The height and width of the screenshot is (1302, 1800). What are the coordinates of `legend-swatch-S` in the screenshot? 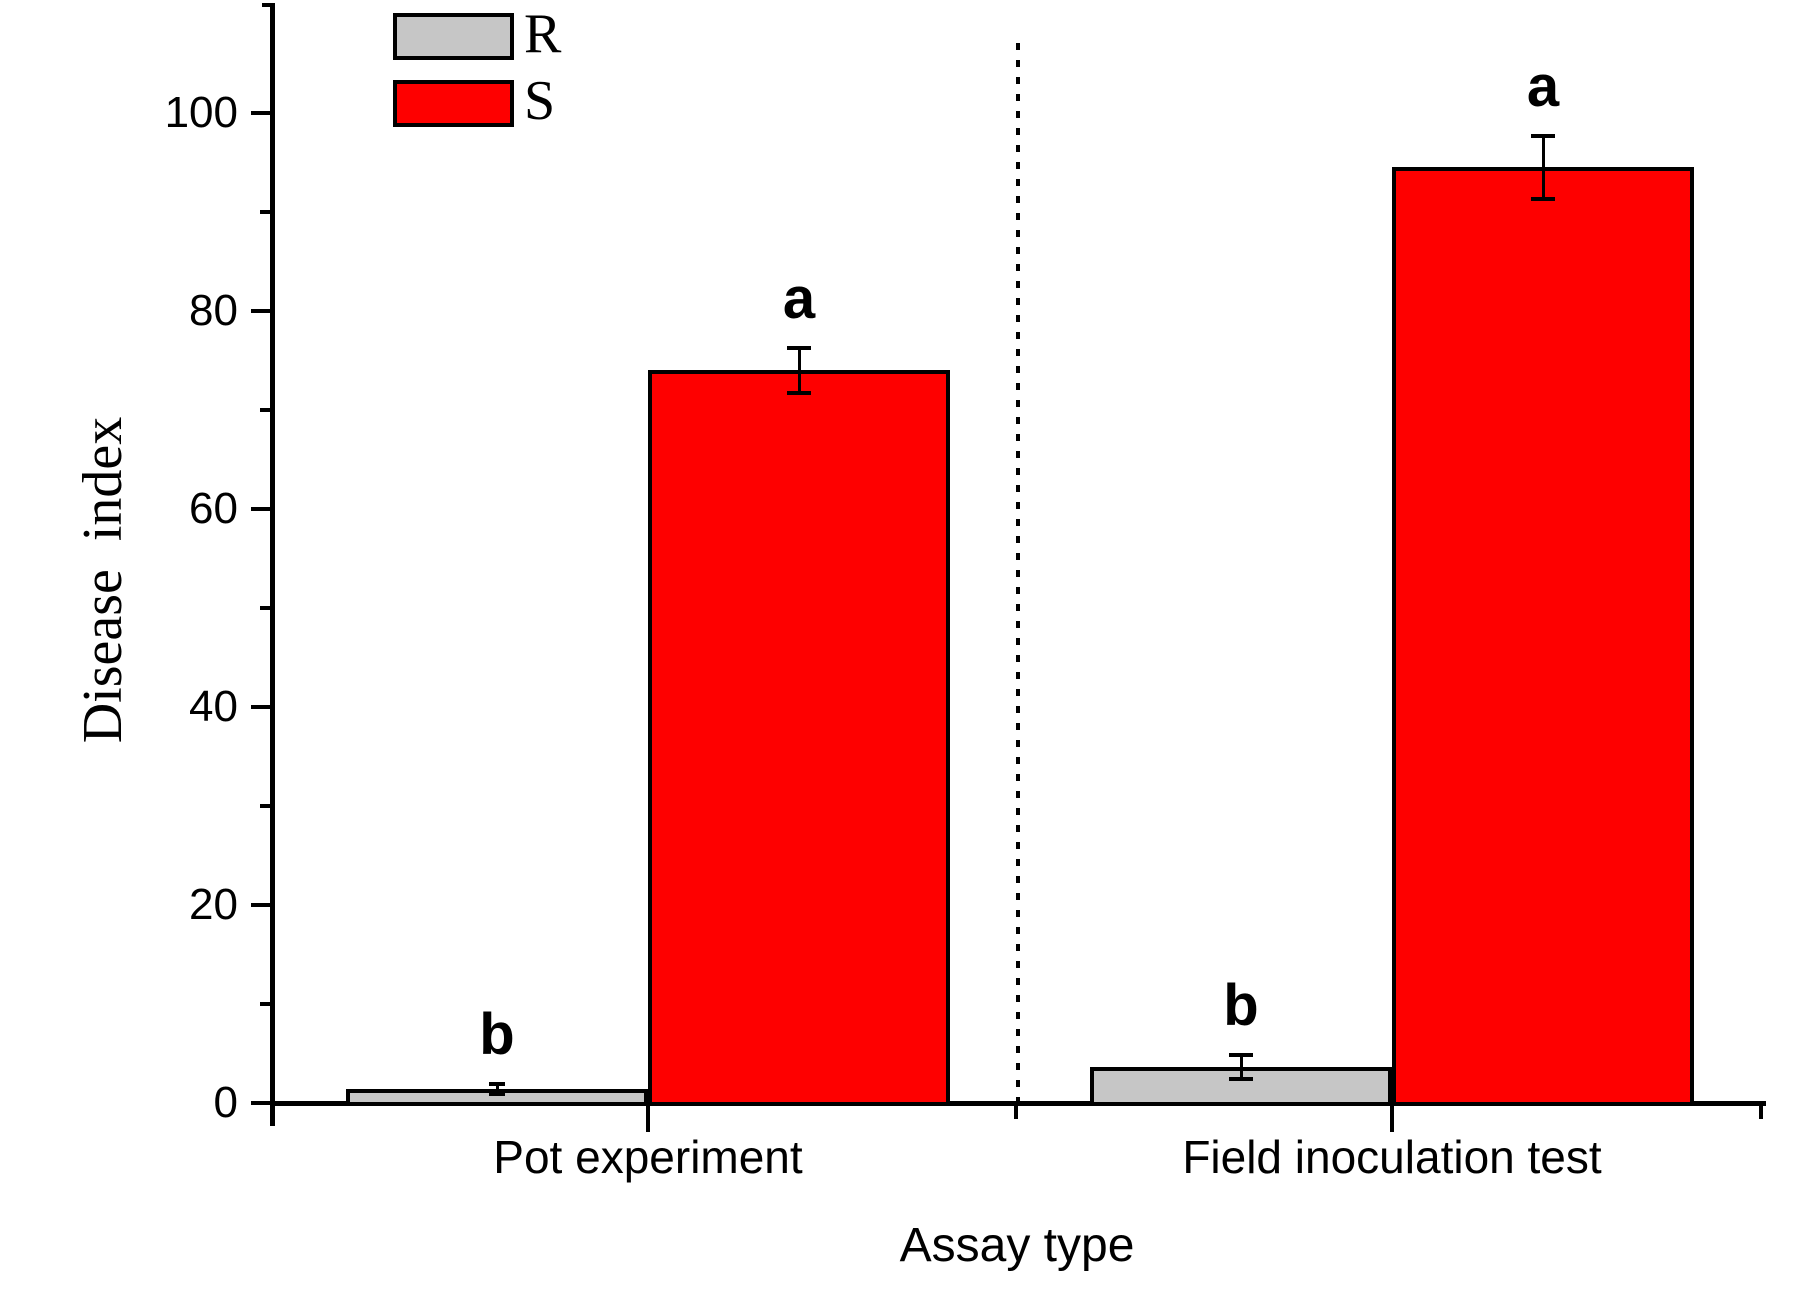 It's located at (453, 103).